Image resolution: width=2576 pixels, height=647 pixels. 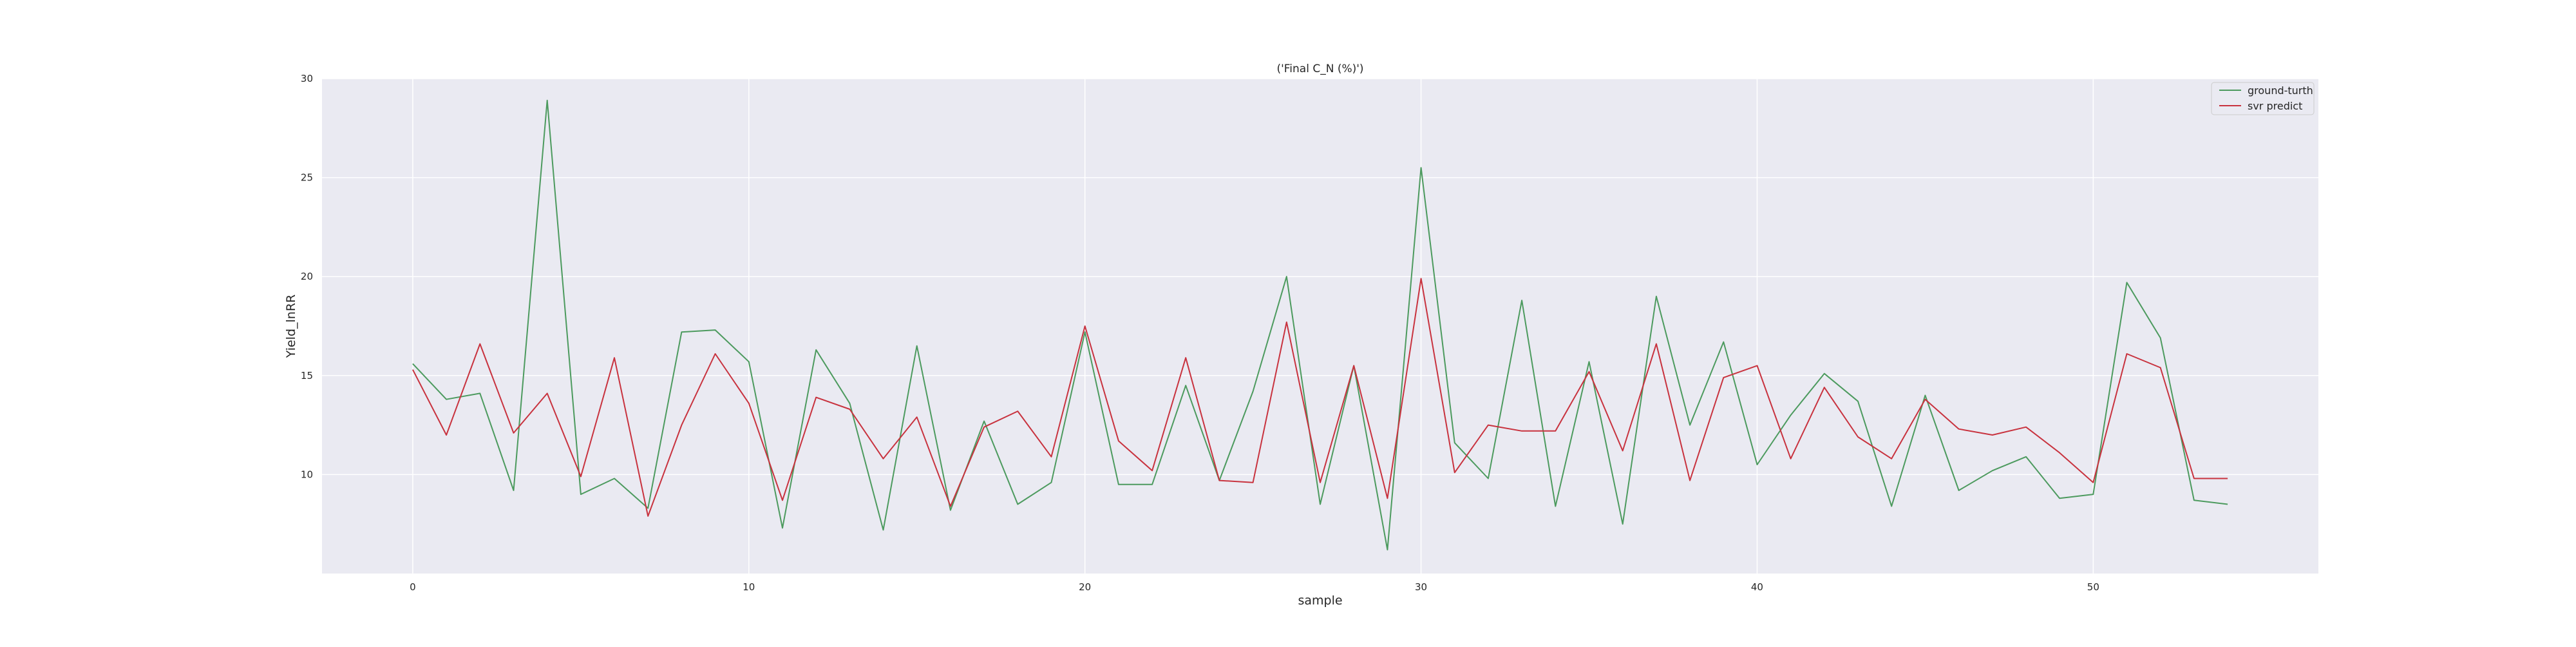 What do you see at coordinates (1421, 587) in the screenshot?
I see `x-tick-label: 30` at bounding box center [1421, 587].